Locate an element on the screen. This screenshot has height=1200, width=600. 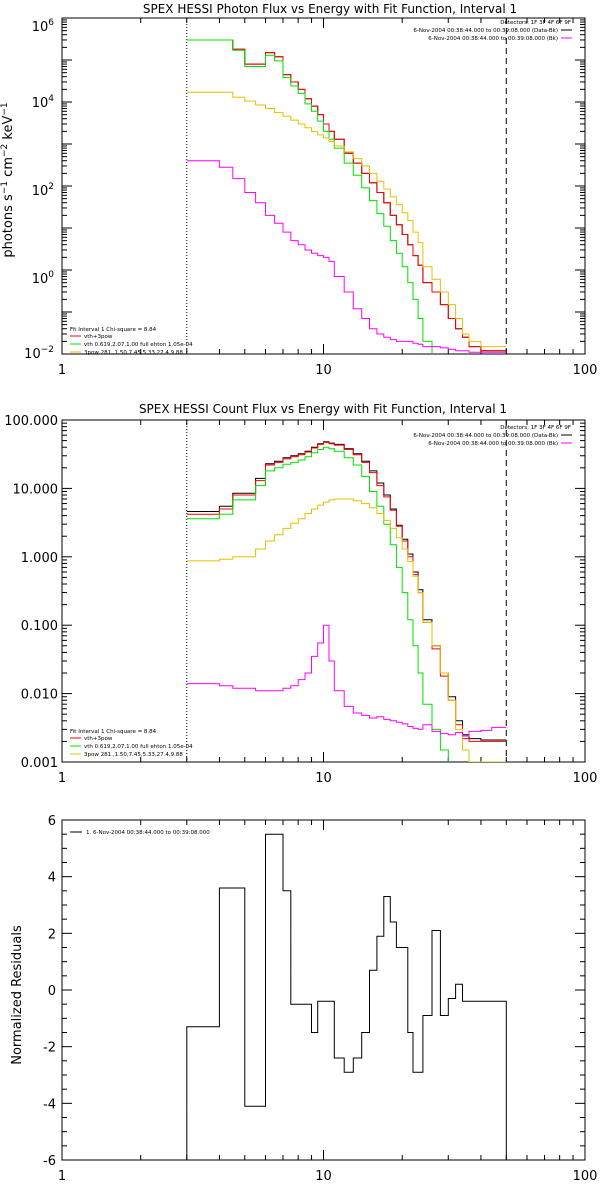
y-tick-label: 10⁶ is located at coordinates (43, 26).